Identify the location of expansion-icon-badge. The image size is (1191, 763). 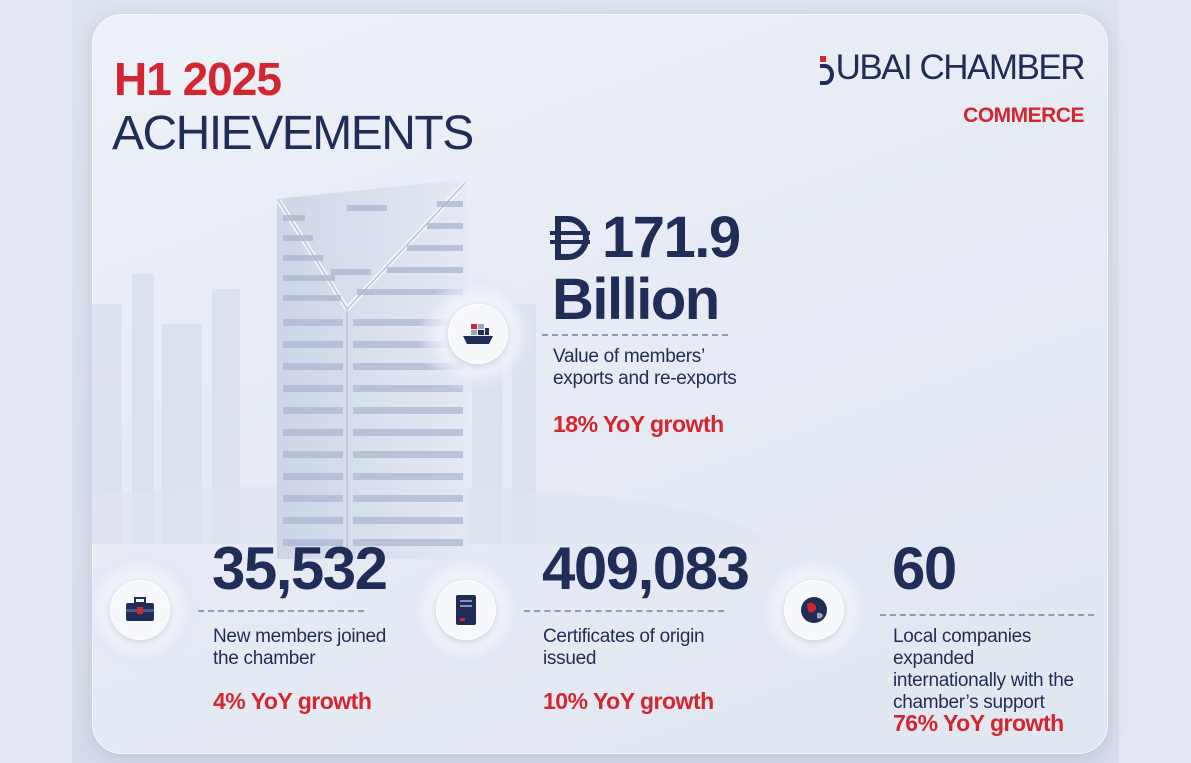
(814, 610).